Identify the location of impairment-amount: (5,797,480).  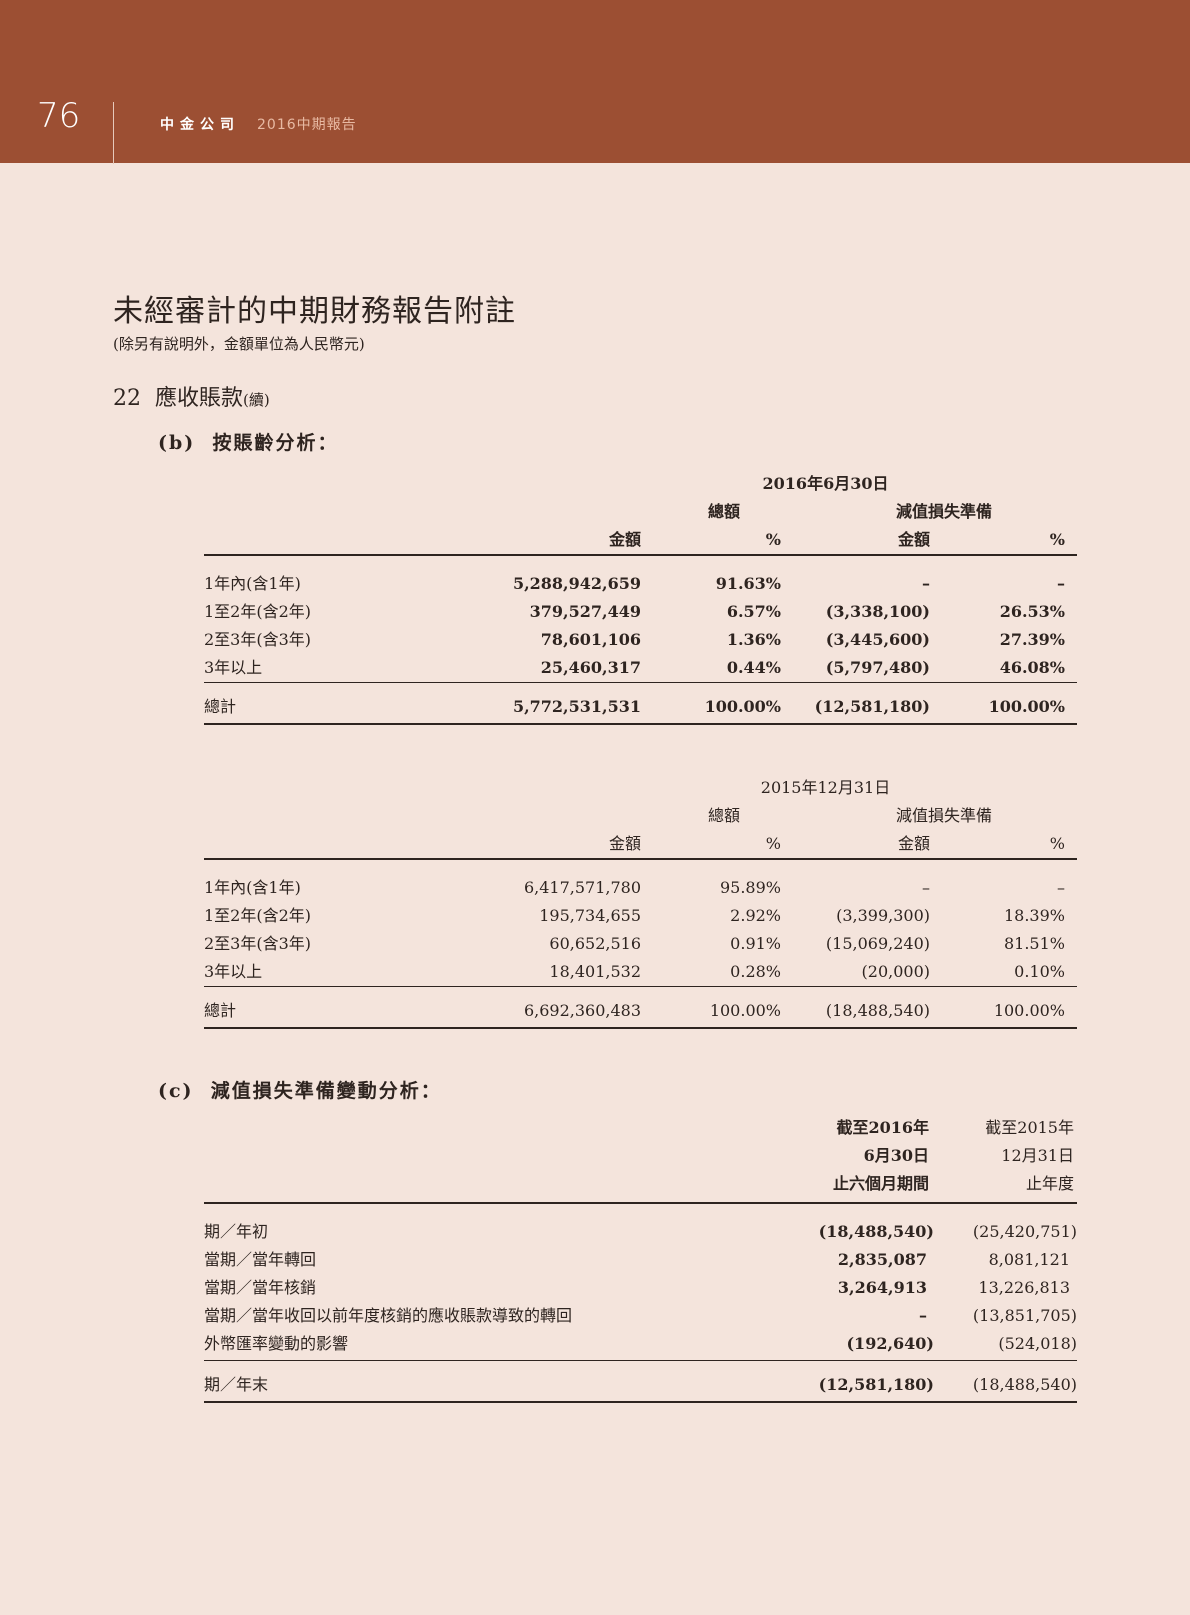
(877, 667).